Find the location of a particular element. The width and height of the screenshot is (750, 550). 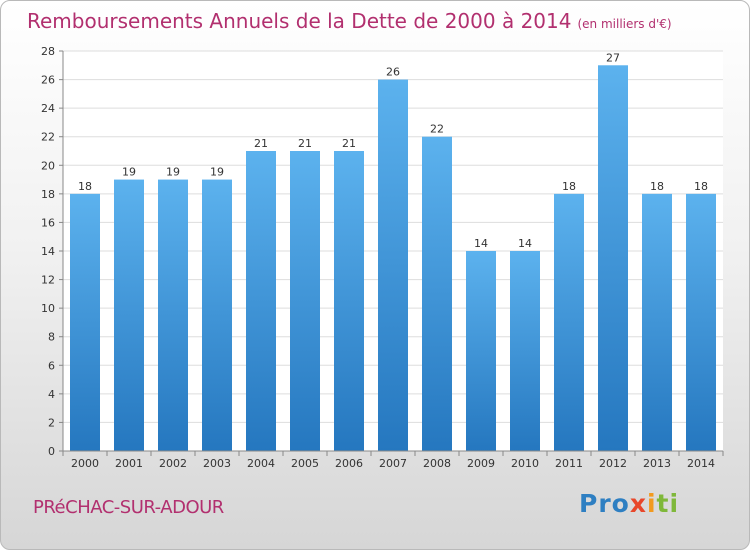

x-tick-label: 2004 is located at coordinates (261, 463).